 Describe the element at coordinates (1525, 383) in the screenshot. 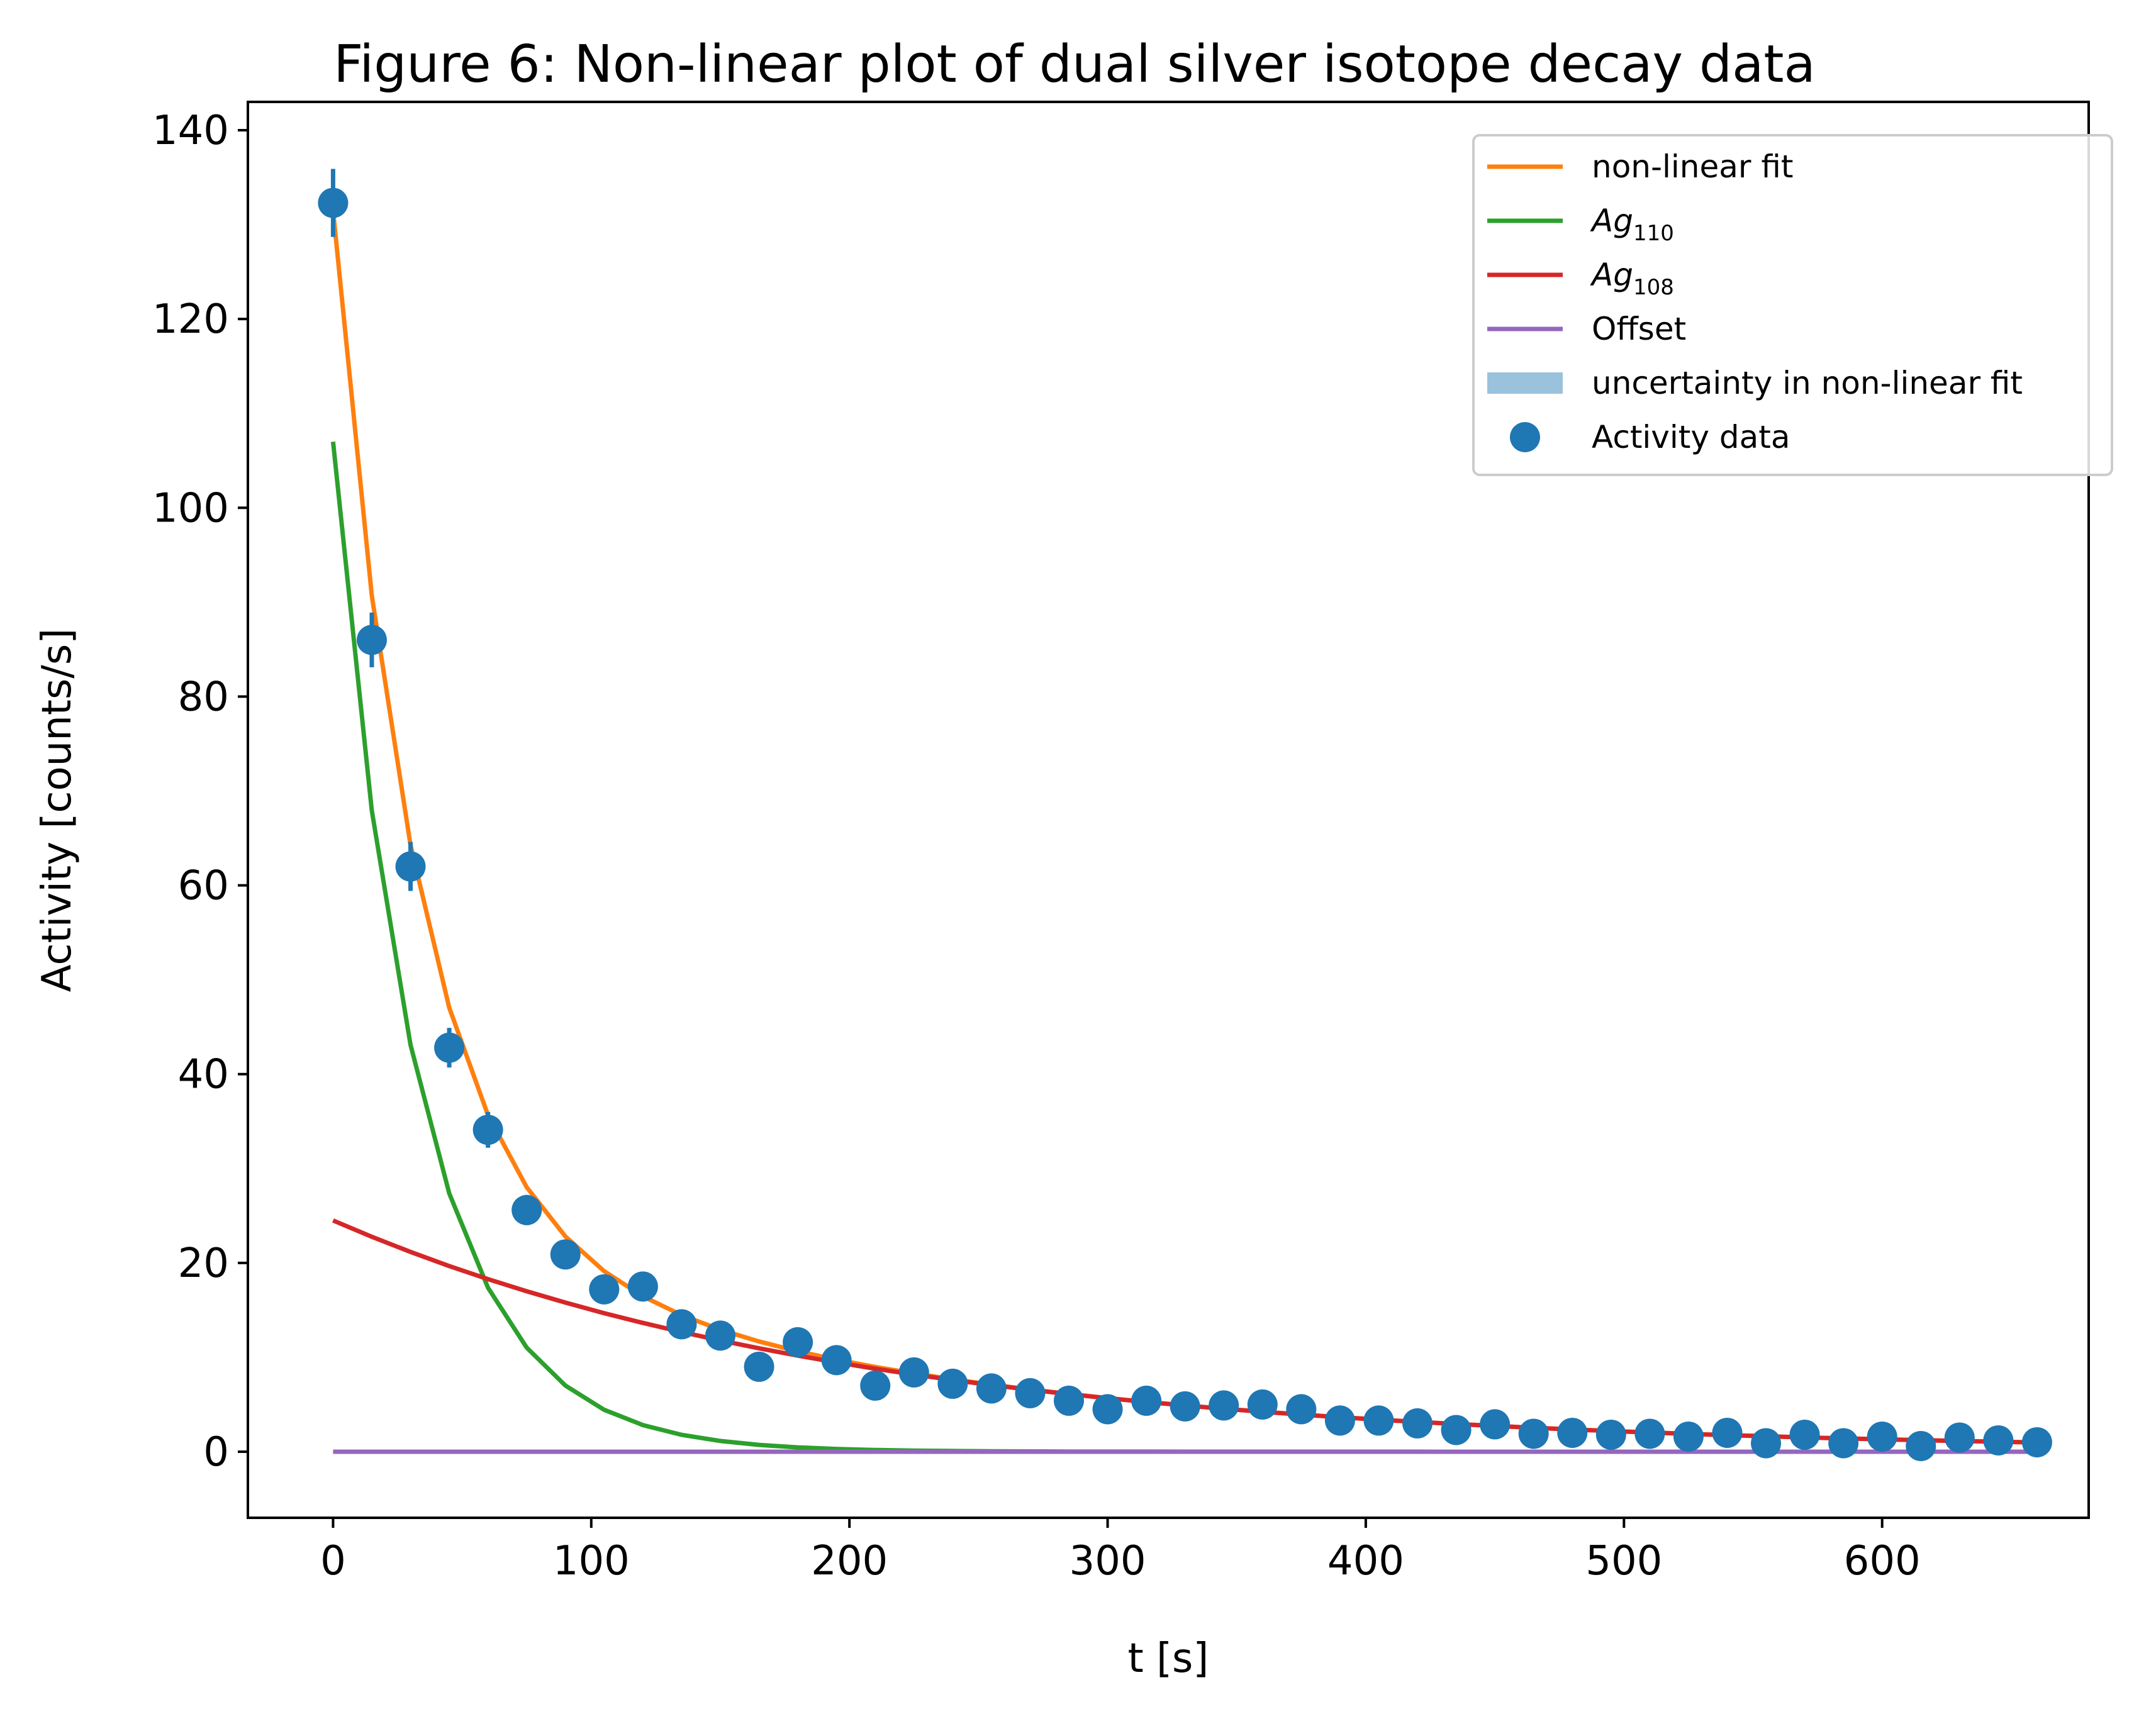

I see `legend-swatch-band` at that location.